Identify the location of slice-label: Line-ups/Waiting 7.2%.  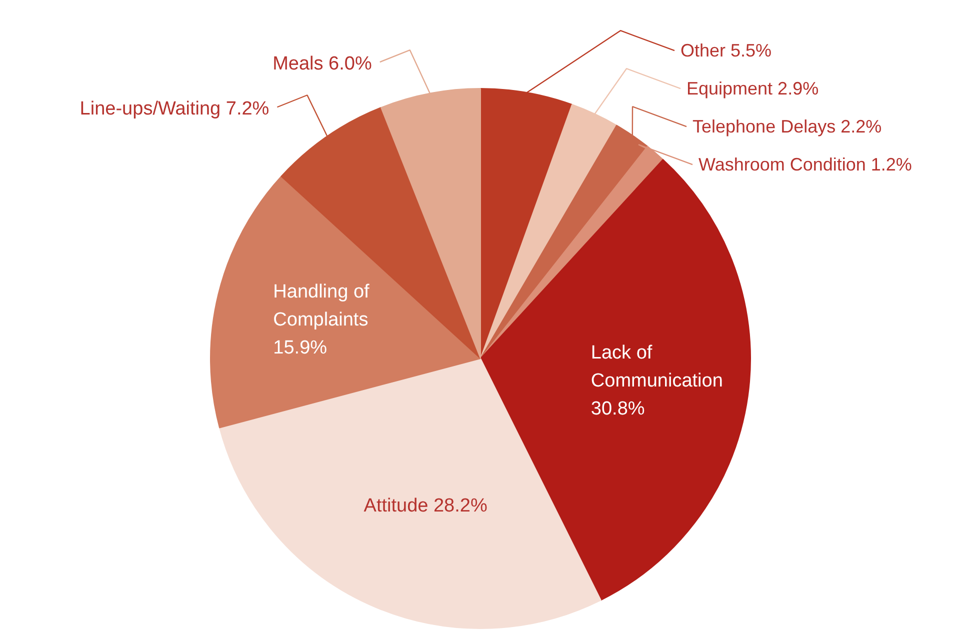
(175, 109).